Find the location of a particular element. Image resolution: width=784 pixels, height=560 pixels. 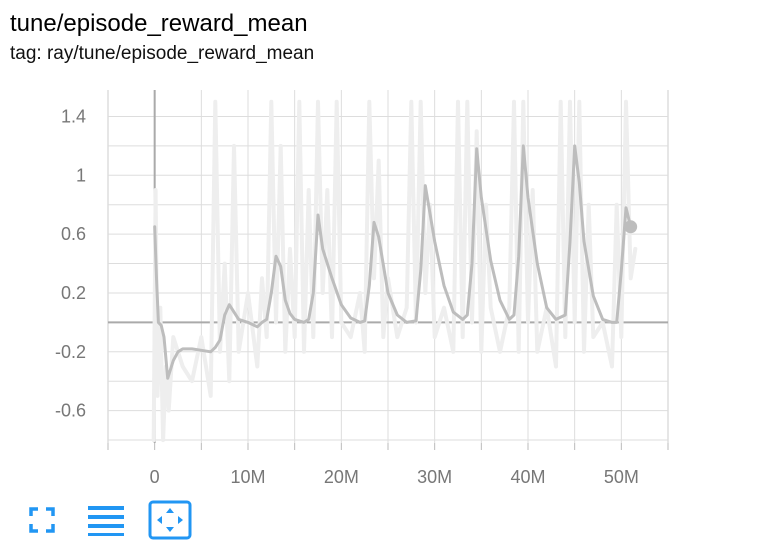

x-tick-label: 10M is located at coordinates (247, 477).